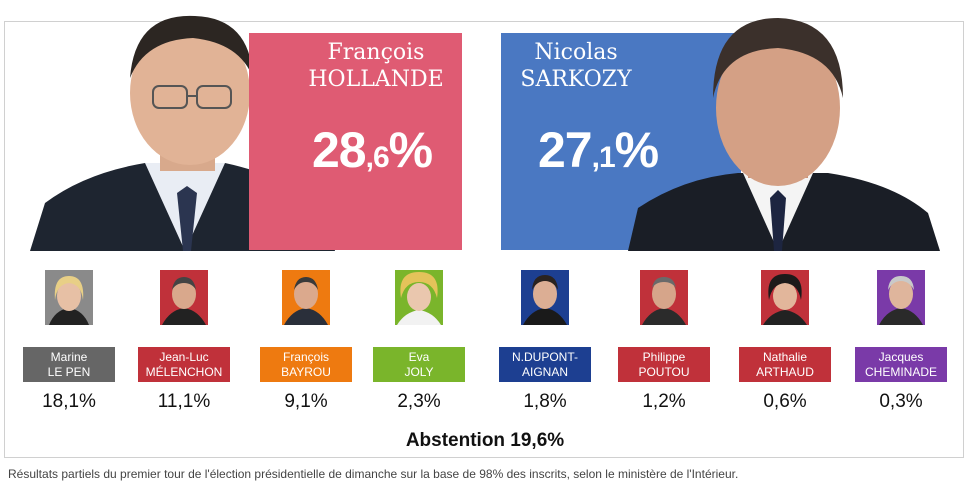 This screenshot has height=490, width=970. I want to click on candidate-percent: 0,6%, so click(785, 401).